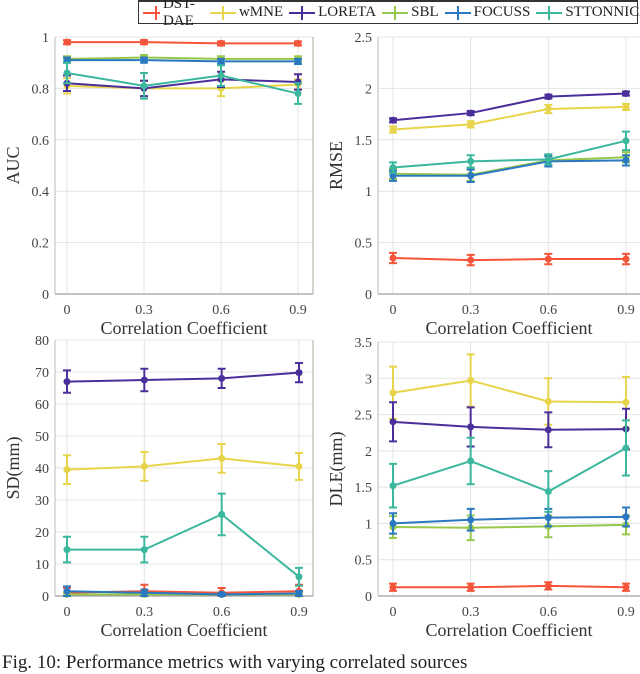 The width and height of the screenshot is (640, 674). What do you see at coordinates (42, 565) in the screenshot?
I see `y-tick-label: 10` at bounding box center [42, 565].